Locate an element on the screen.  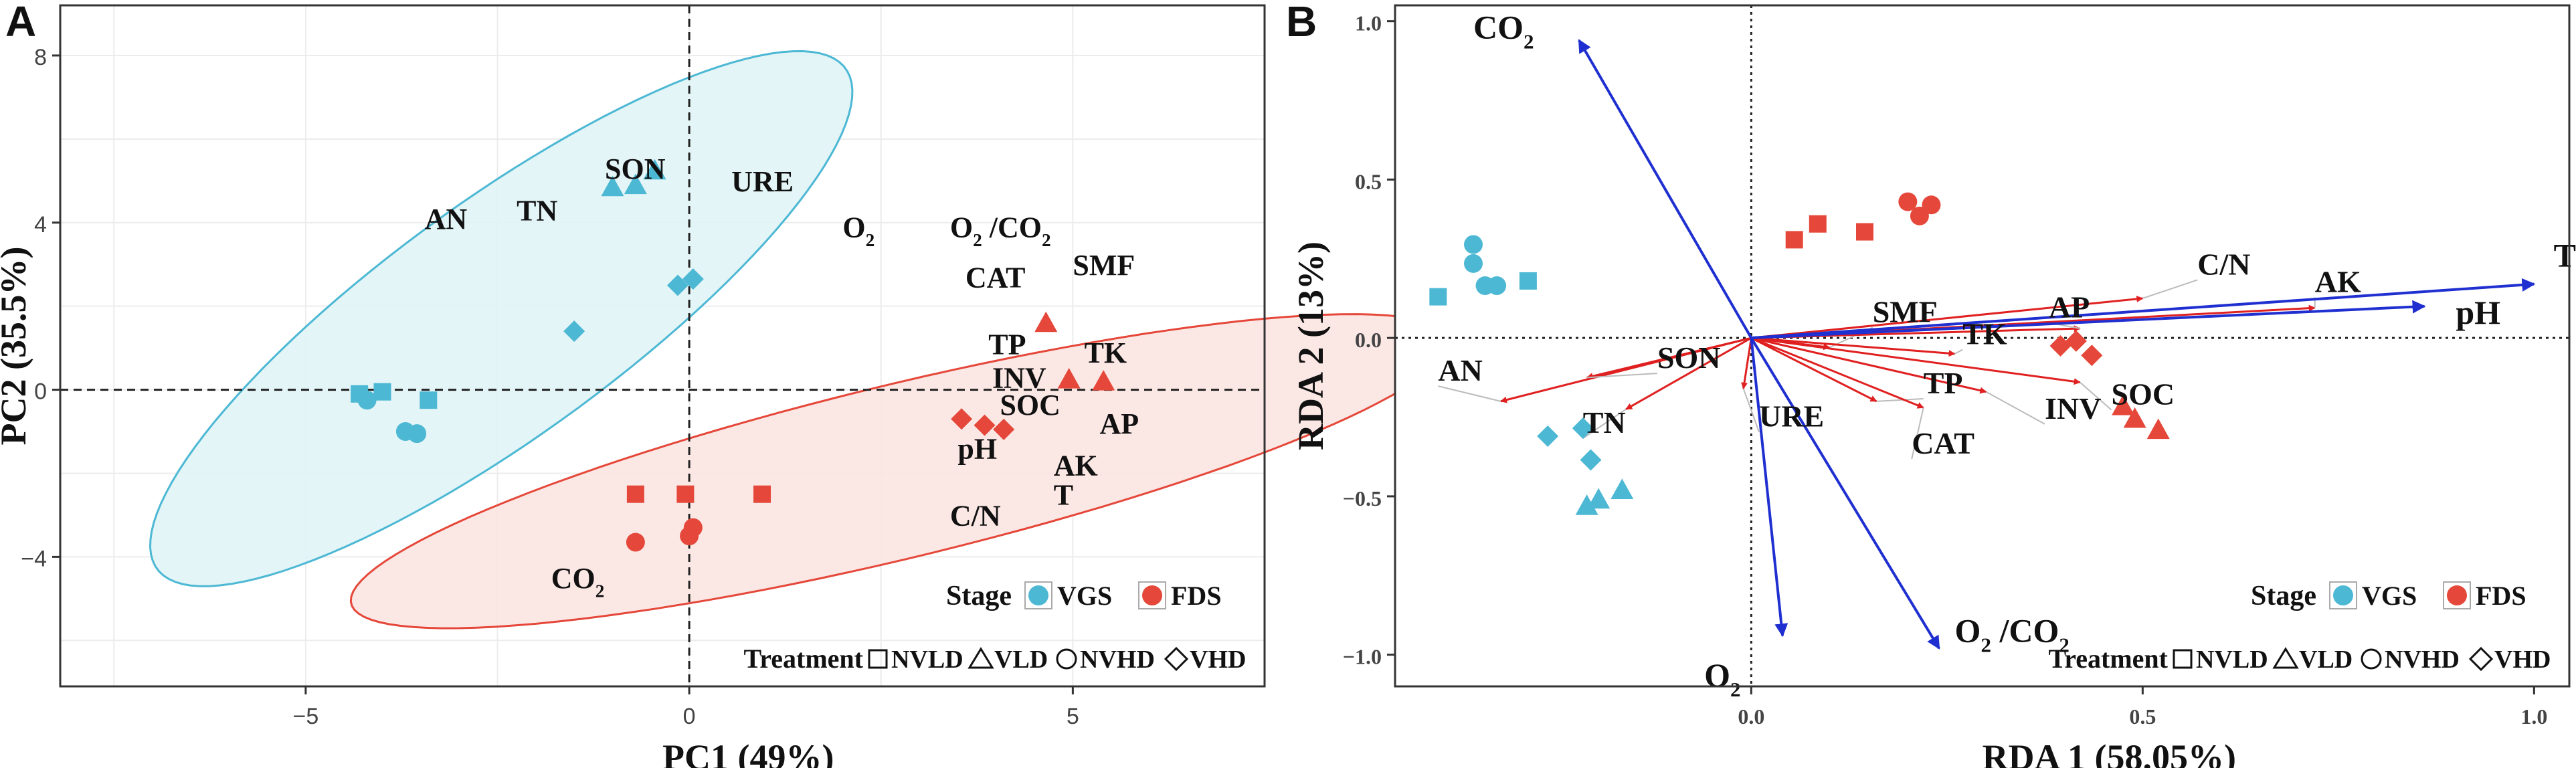
x-tick-label: −5 is located at coordinates (305, 717).